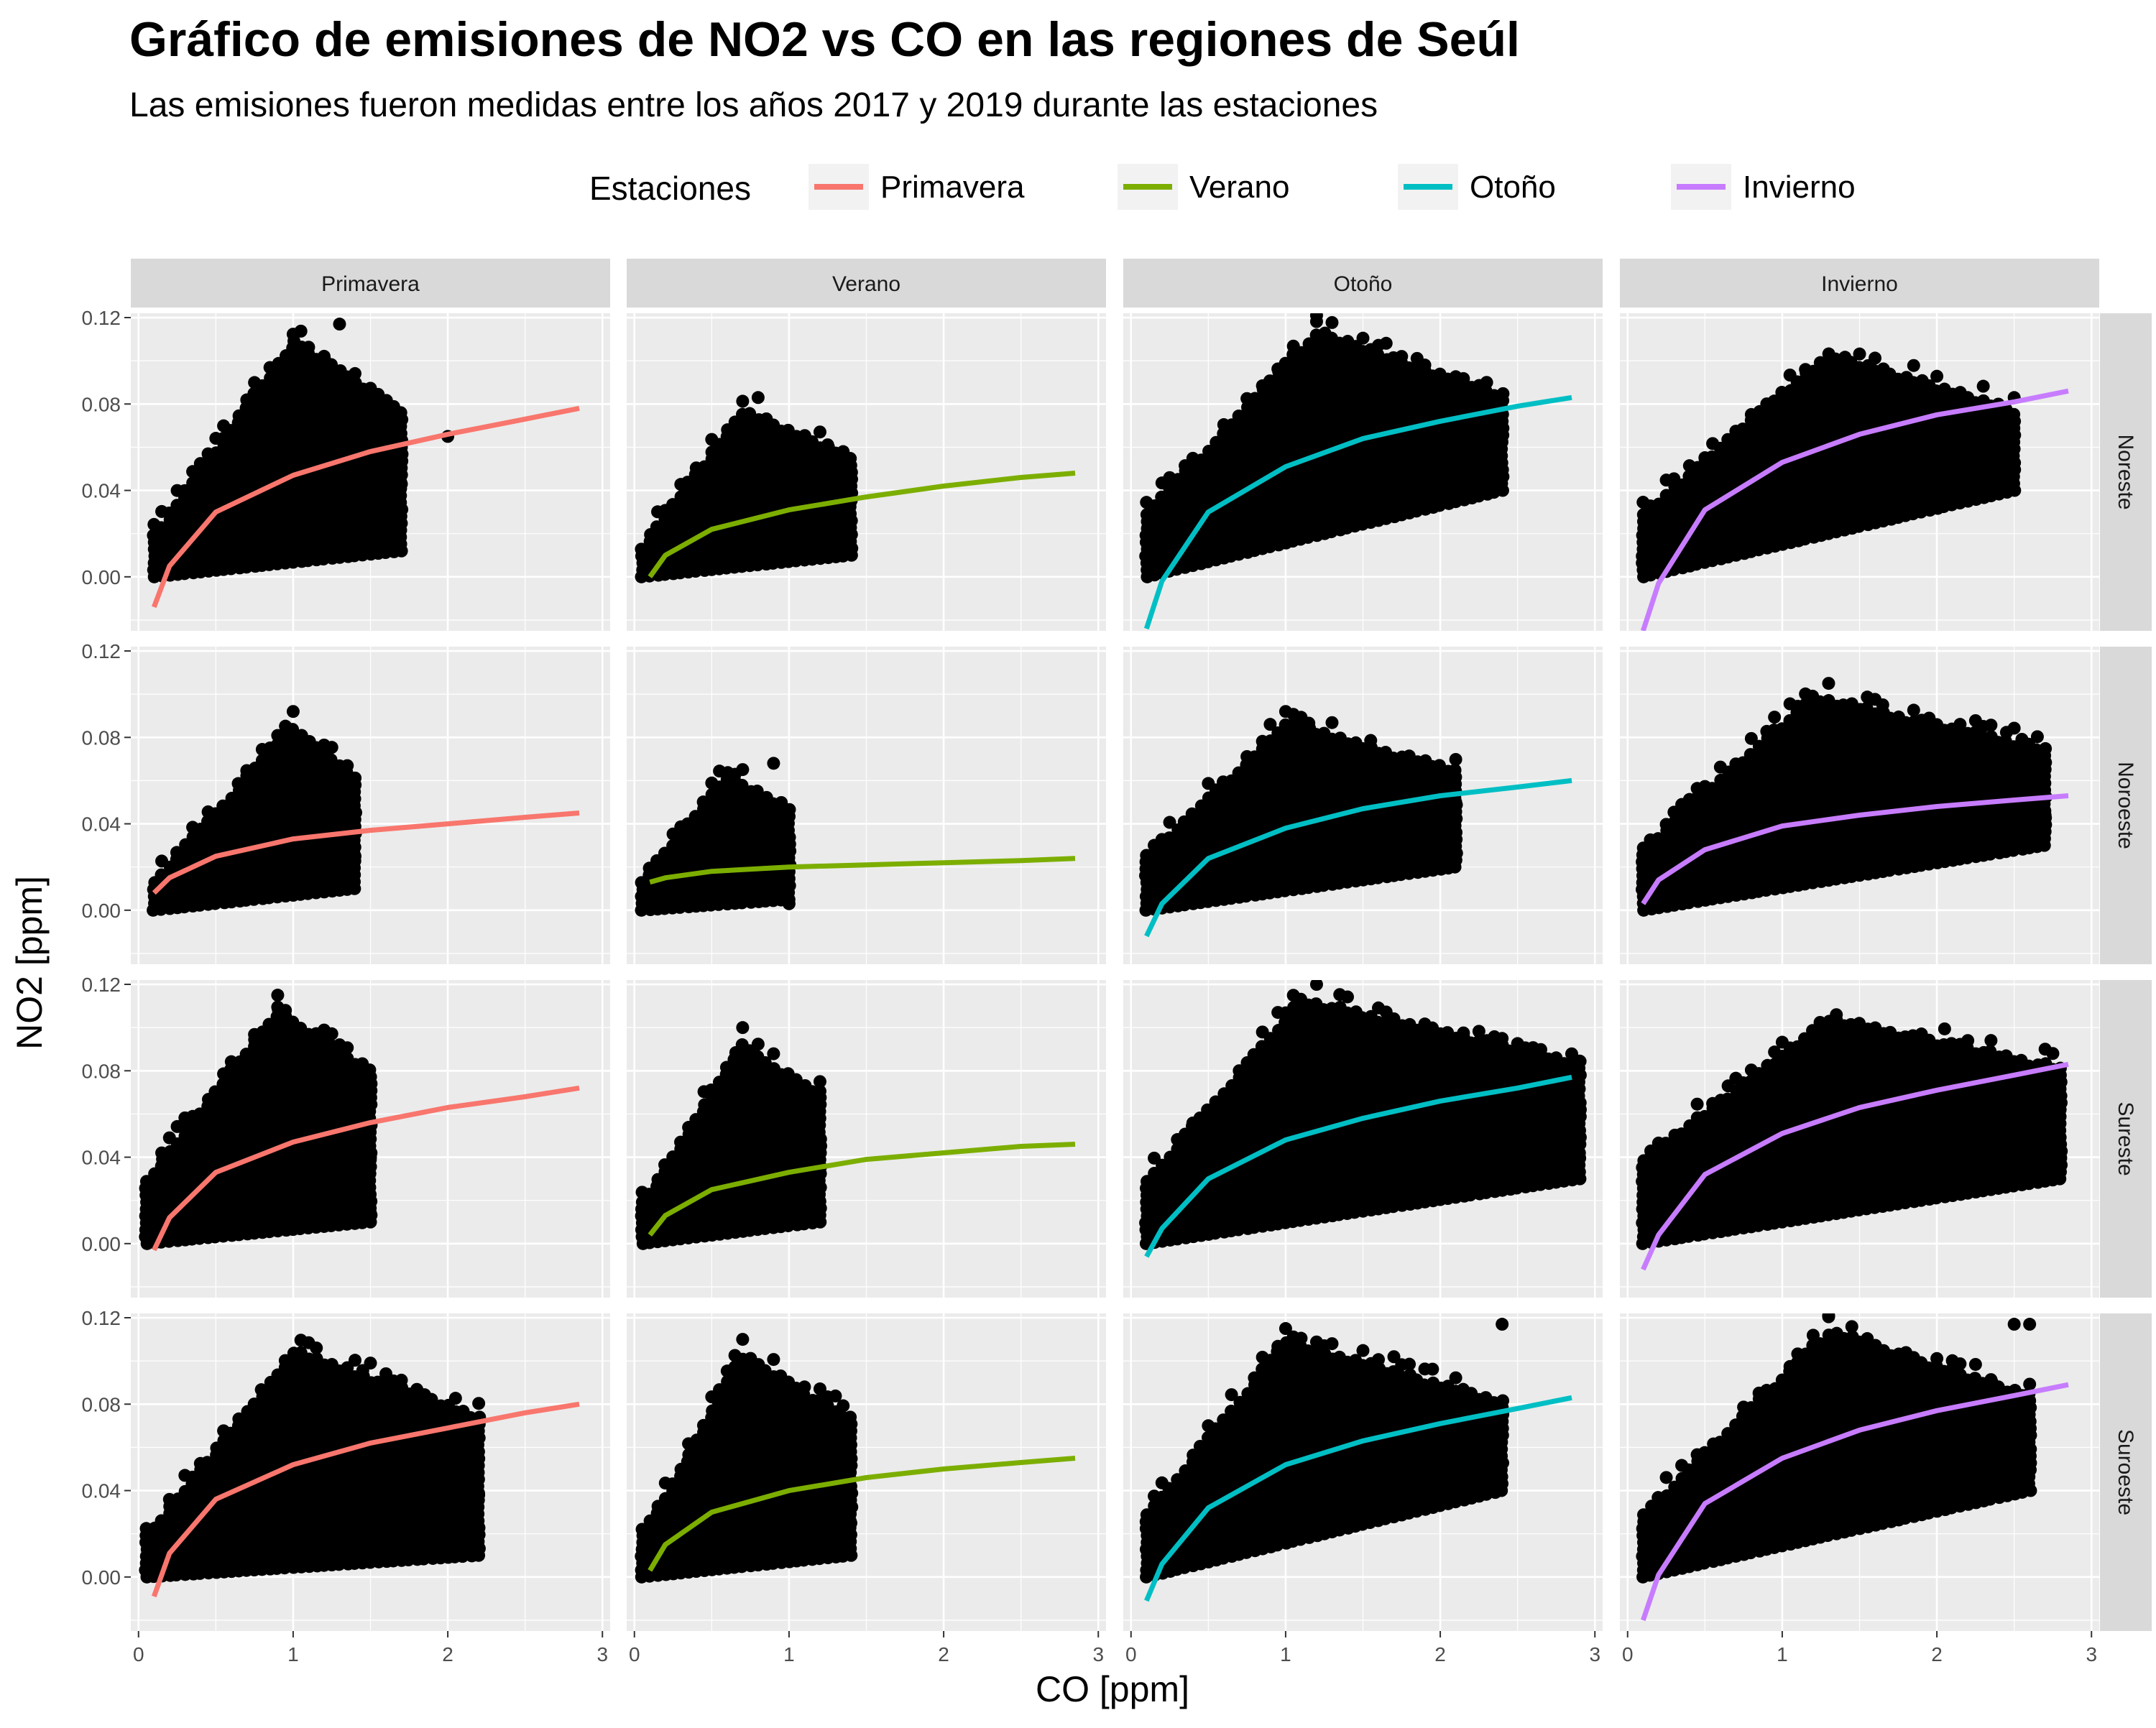 Image resolution: width=2156 pixels, height=1728 pixels. Describe the element at coordinates (107, 1448) in the screenshot. I see `y-axis-suroeste: 0.00 0.04 0.08 0.12` at that location.